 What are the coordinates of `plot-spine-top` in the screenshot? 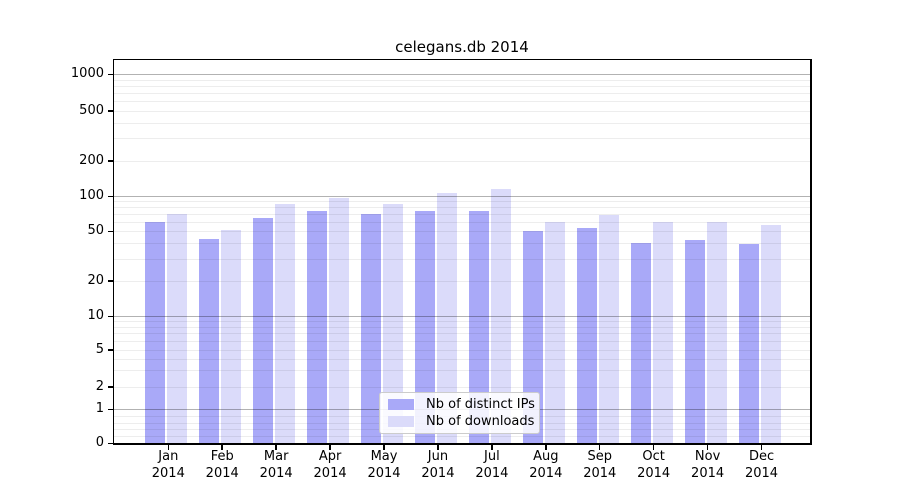 It's located at (462, 59).